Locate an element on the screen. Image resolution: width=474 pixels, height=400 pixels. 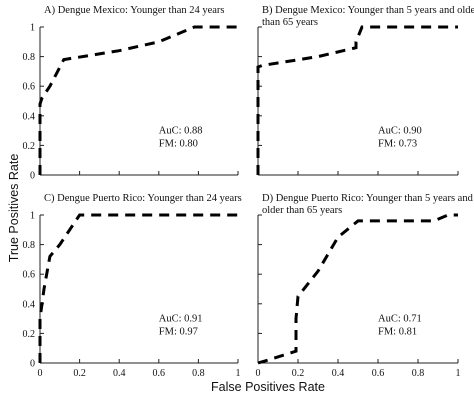
panel-title-line: older than 65 years is located at coordinates (302, 210).